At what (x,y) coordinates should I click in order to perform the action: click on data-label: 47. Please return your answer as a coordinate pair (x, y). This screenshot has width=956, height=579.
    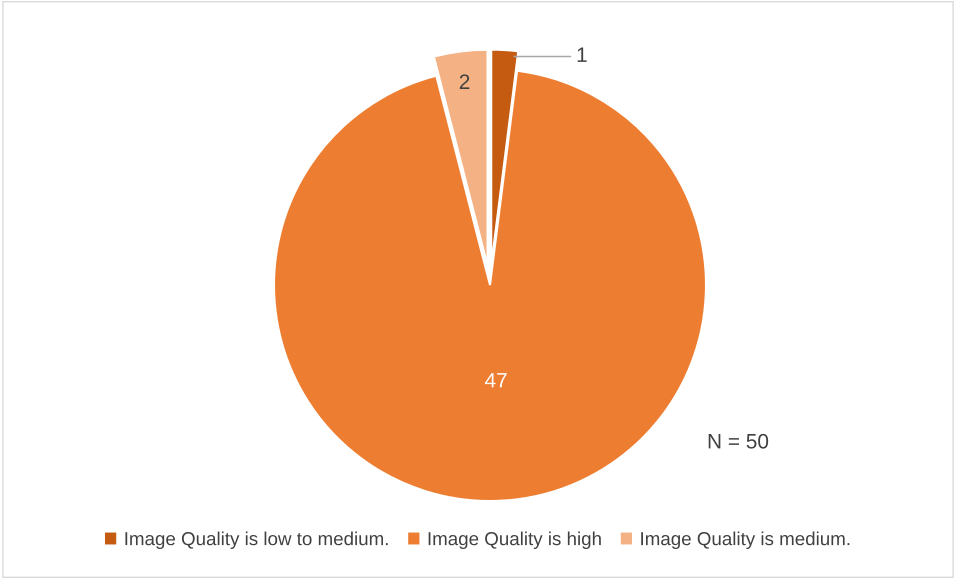
    Looking at the image, I should click on (495, 380).